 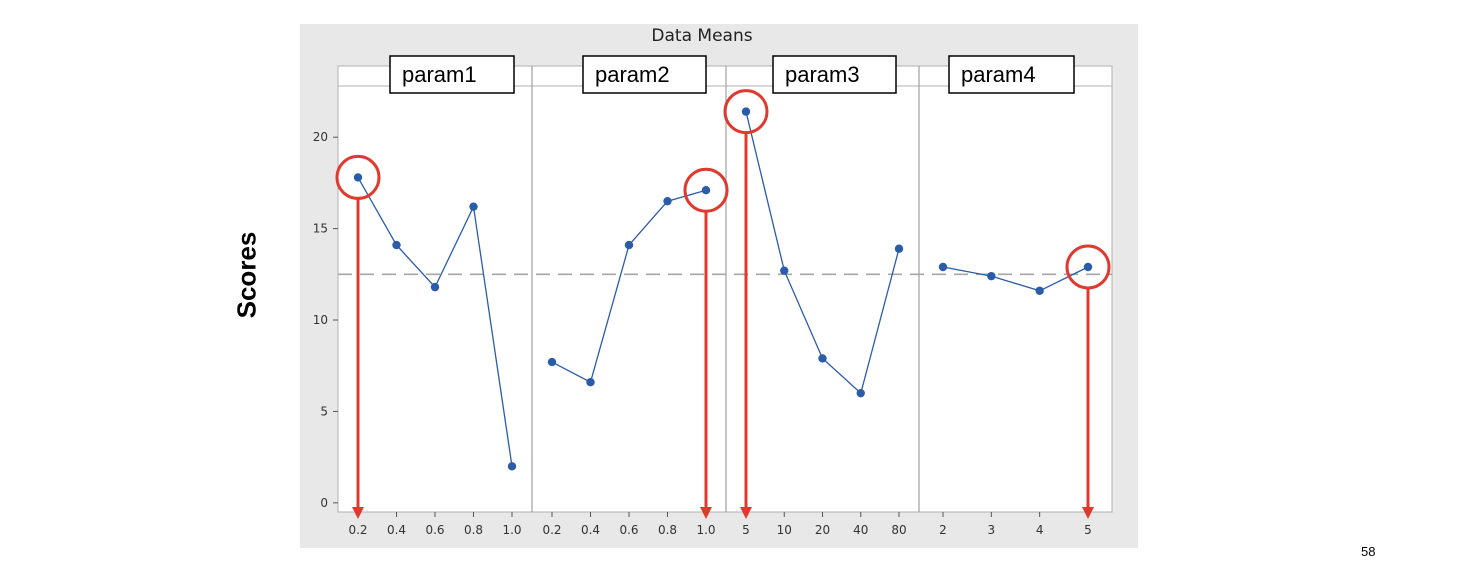 I want to click on panel-label: param3, so click(x=822, y=74).